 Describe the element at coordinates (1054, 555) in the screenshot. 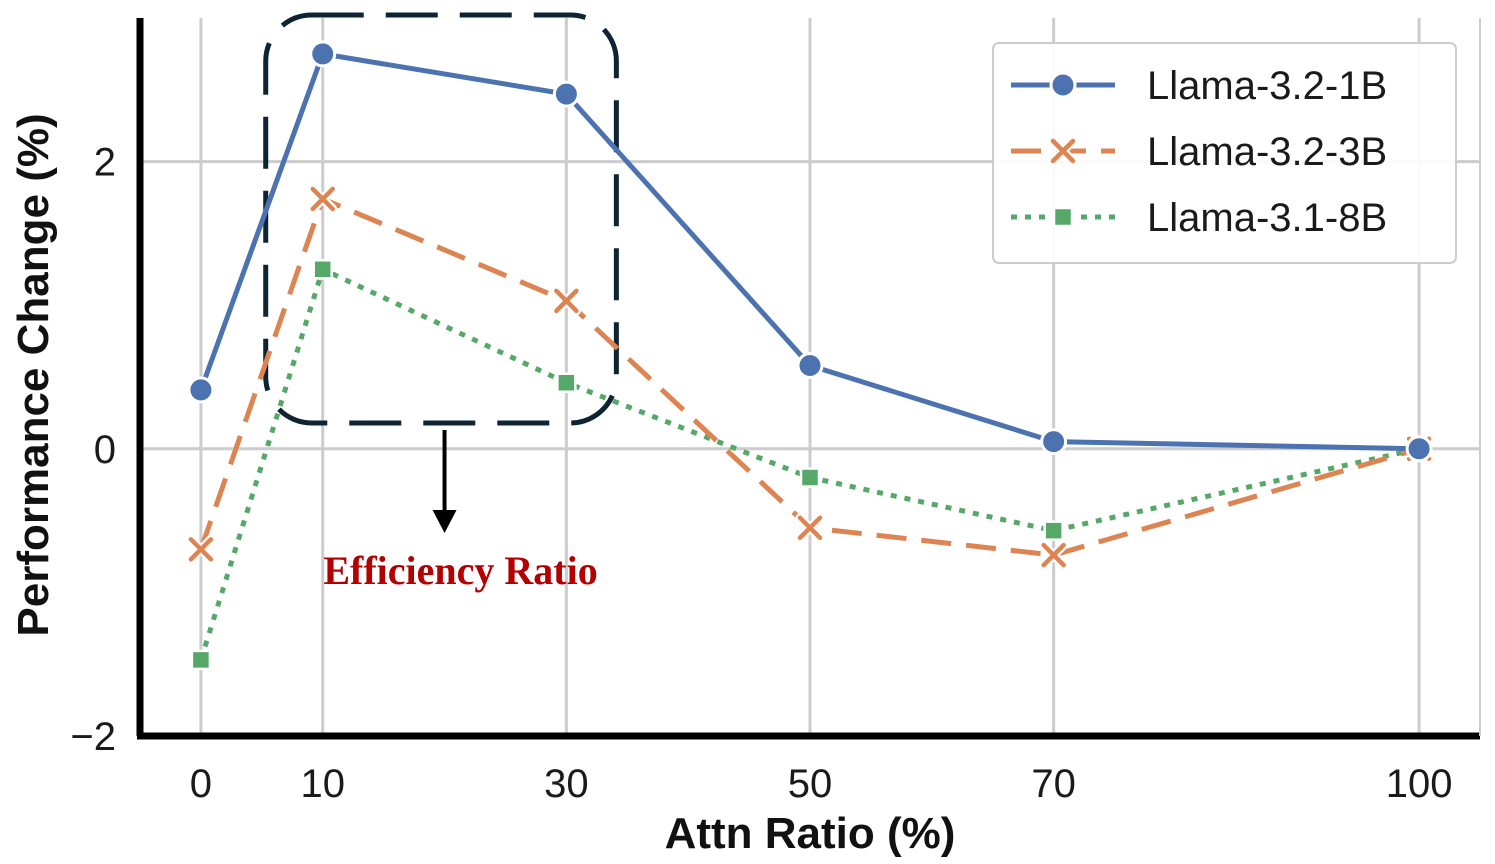

I see `data-point-Llama-3.2-3B-70` at that location.